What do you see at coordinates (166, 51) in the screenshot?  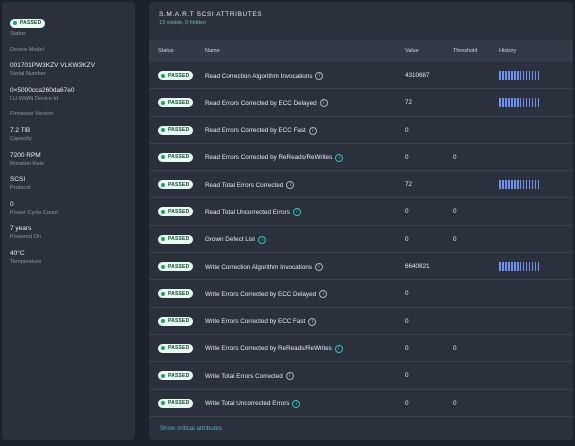 I see `col-status: Status` at bounding box center [166, 51].